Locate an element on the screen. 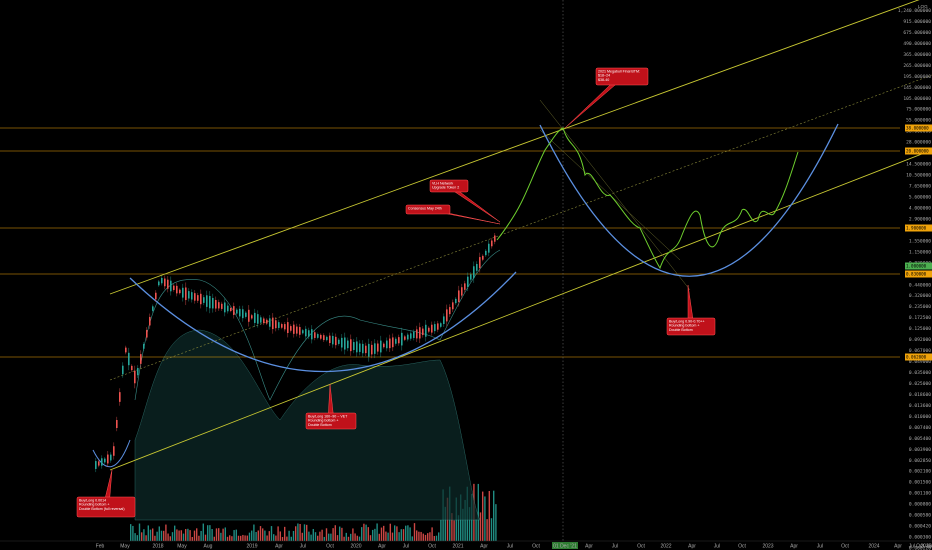  price-tag is located at coordinates (918, 151).